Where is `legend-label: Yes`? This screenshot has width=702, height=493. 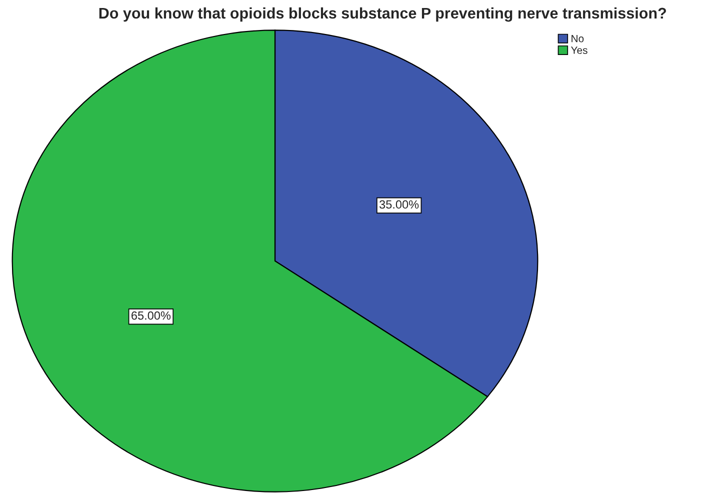
legend-label: Yes is located at coordinates (579, 50).